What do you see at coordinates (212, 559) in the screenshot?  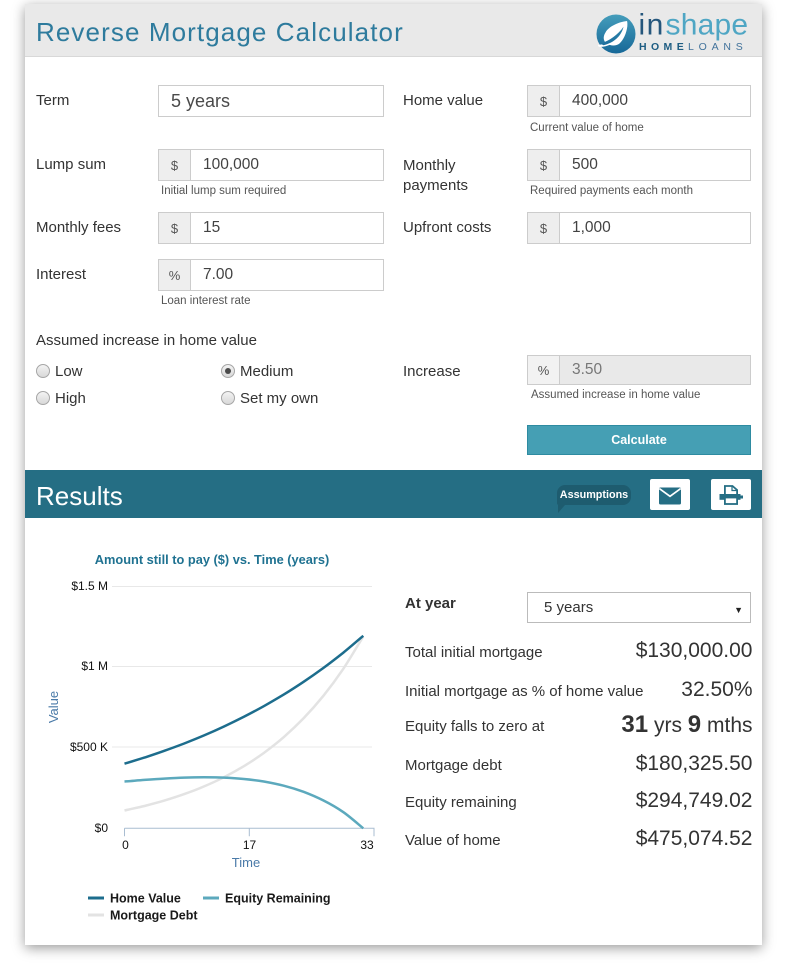 I see `svg-text:Amount still to pay ($) vs. Ti: Amount still to pay ($) vs. Time (years)` at bounding box center [212, 559].